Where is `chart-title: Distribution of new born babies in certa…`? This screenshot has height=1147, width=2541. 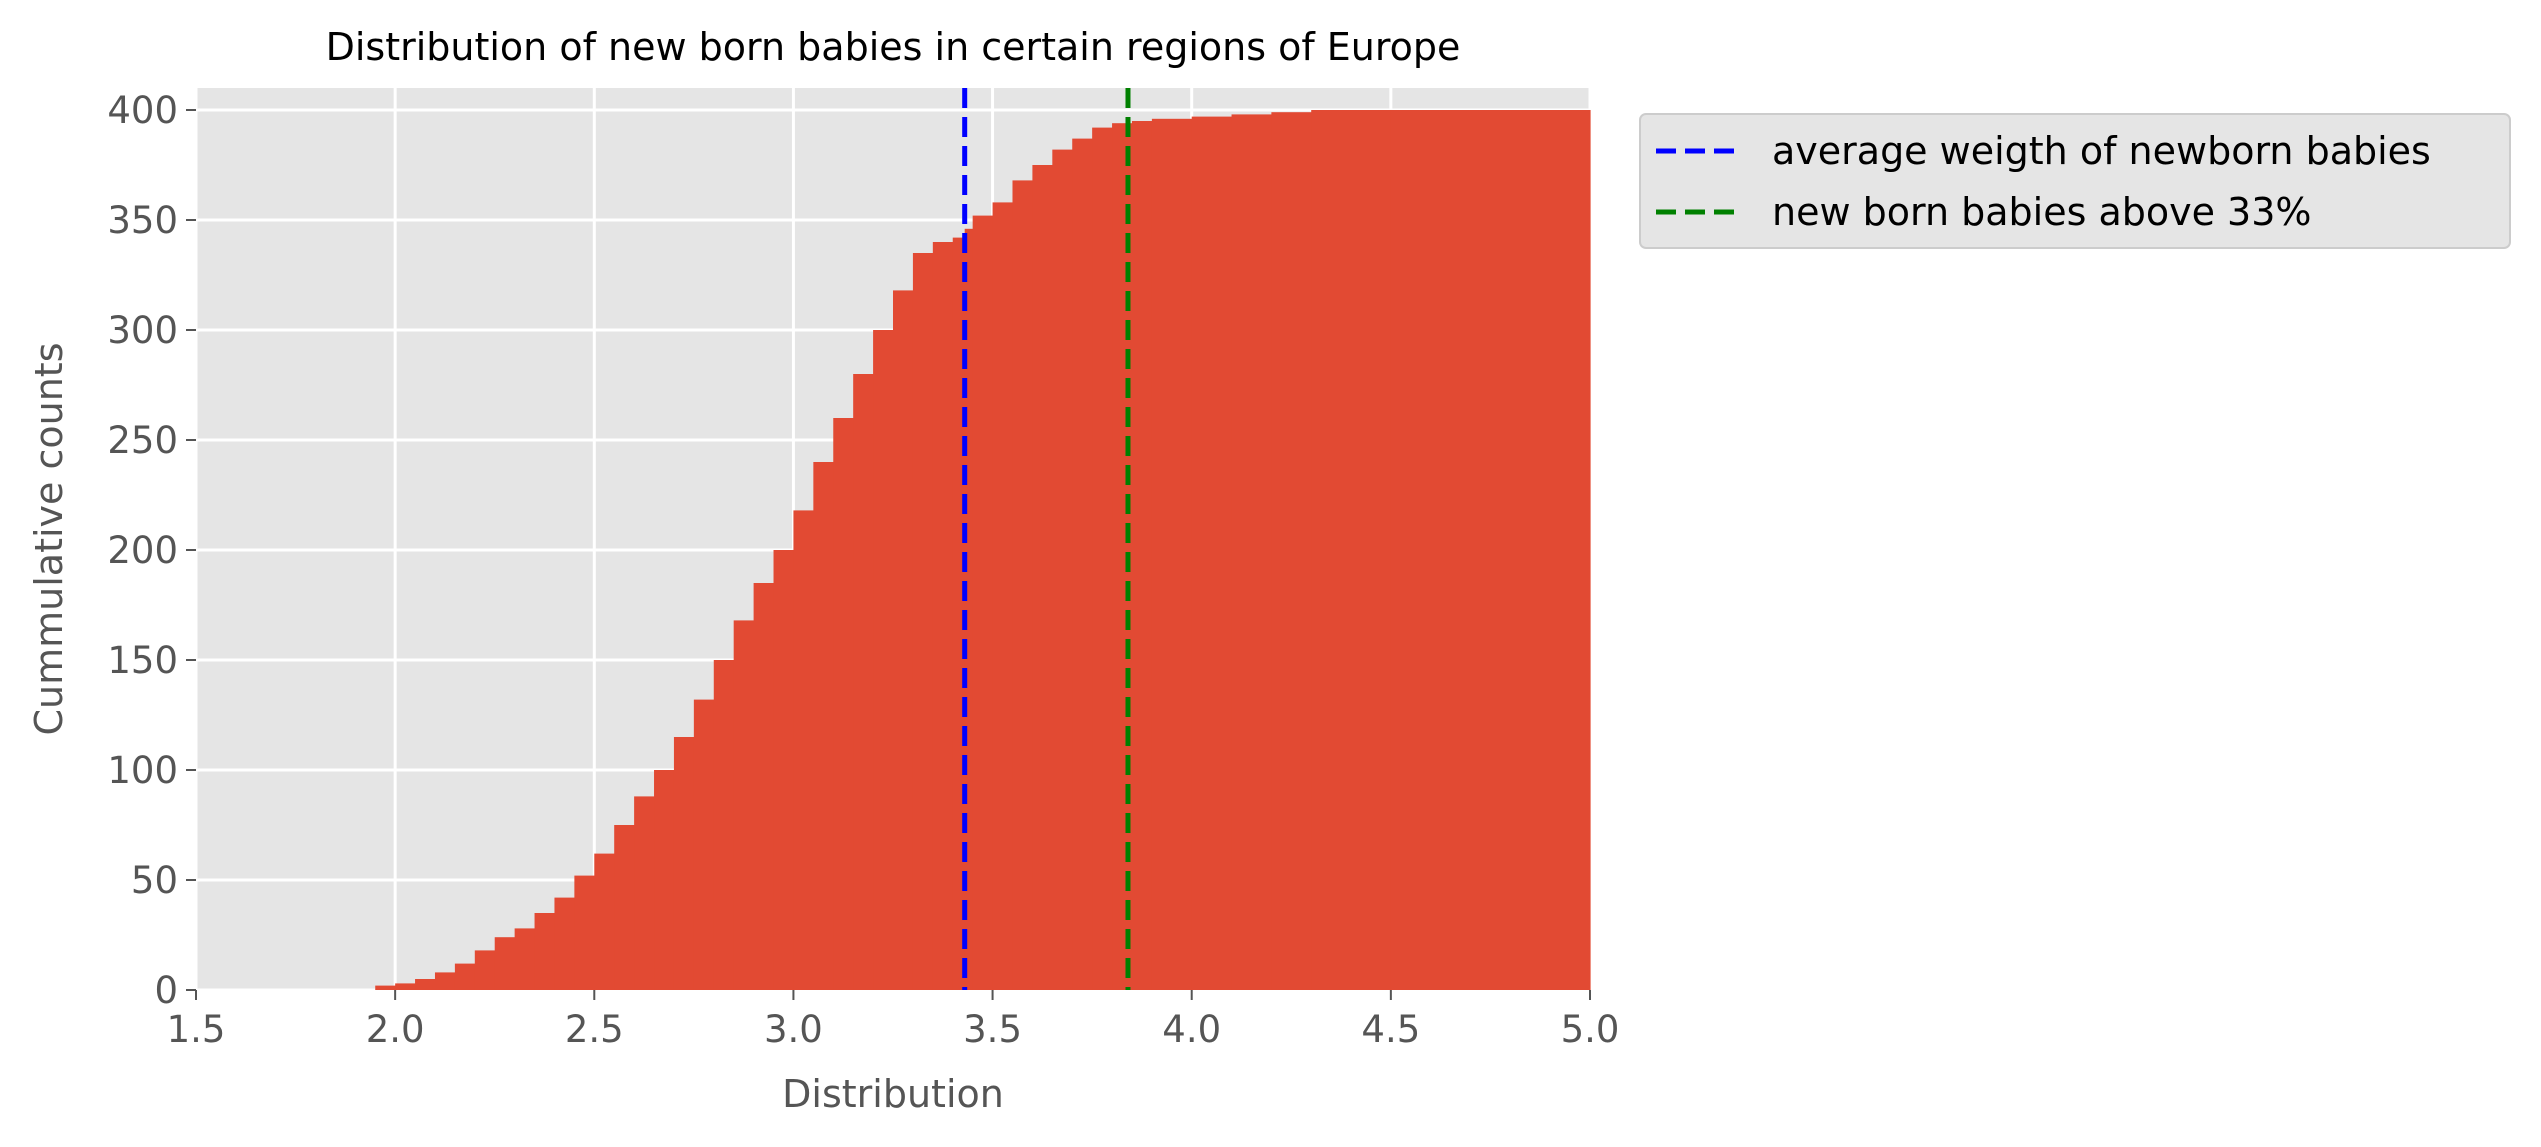
chart-title: Distribution of new born babies in certa… is located at coordinates (893, 47).